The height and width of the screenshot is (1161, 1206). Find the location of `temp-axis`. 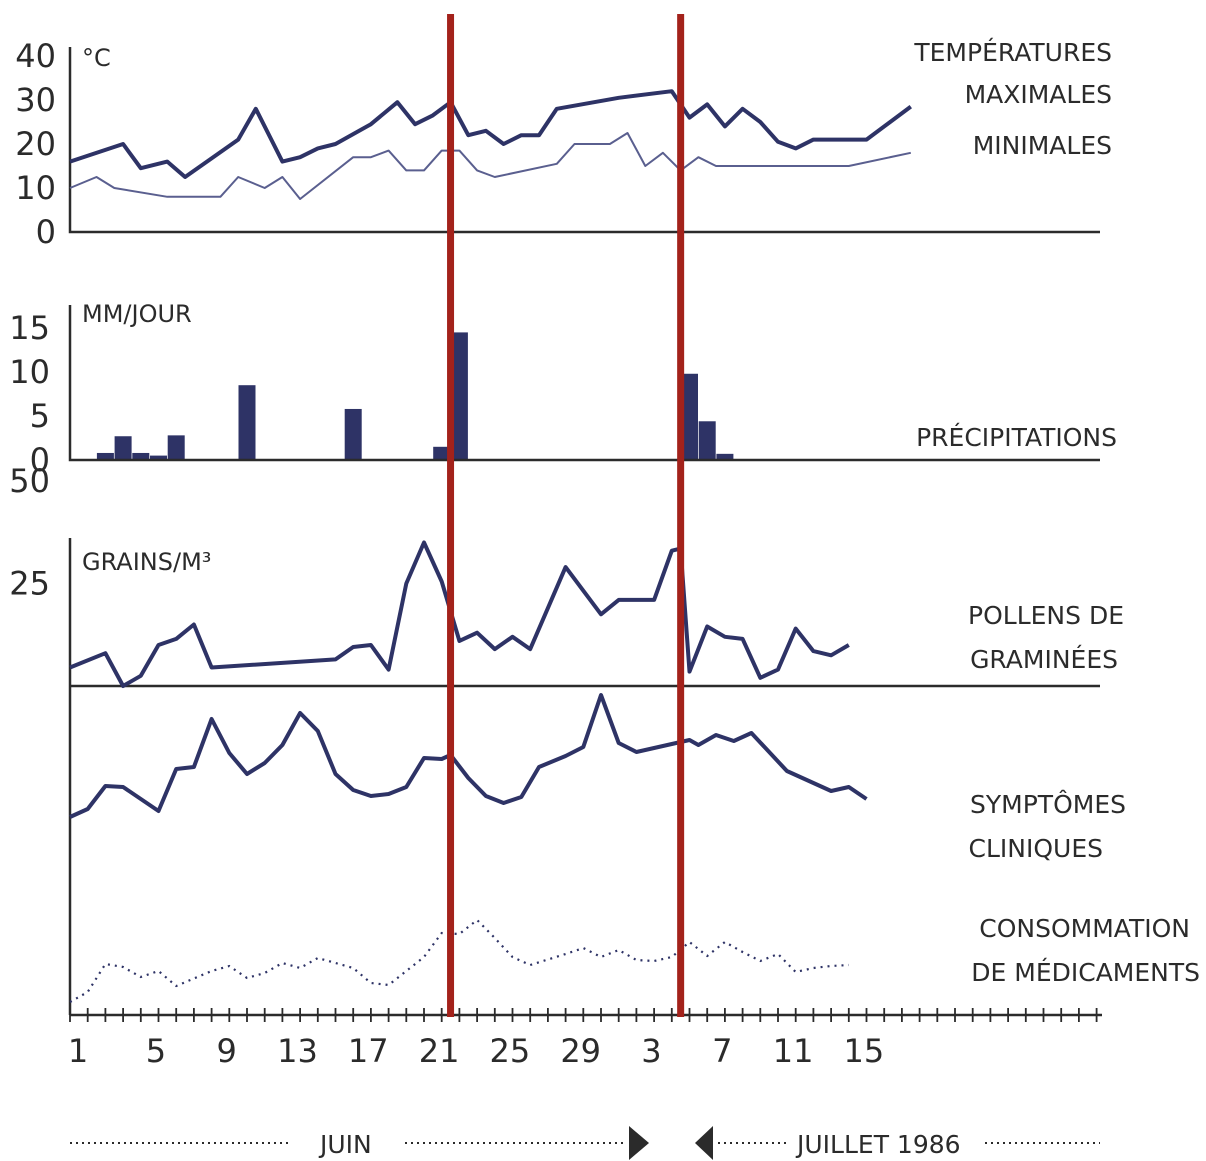

temp-axis is located at coordinates (584, 140).